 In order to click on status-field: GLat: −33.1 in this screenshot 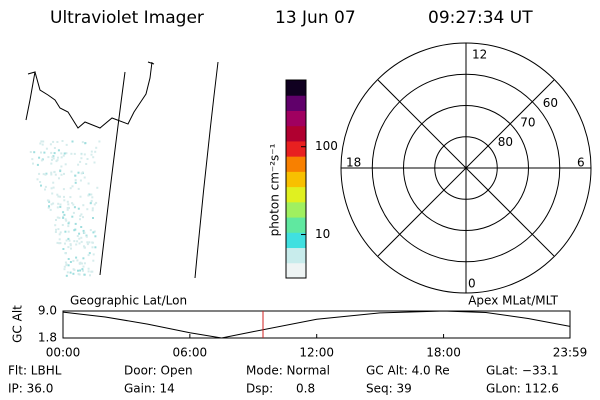, I will do `click(522, 371)`.